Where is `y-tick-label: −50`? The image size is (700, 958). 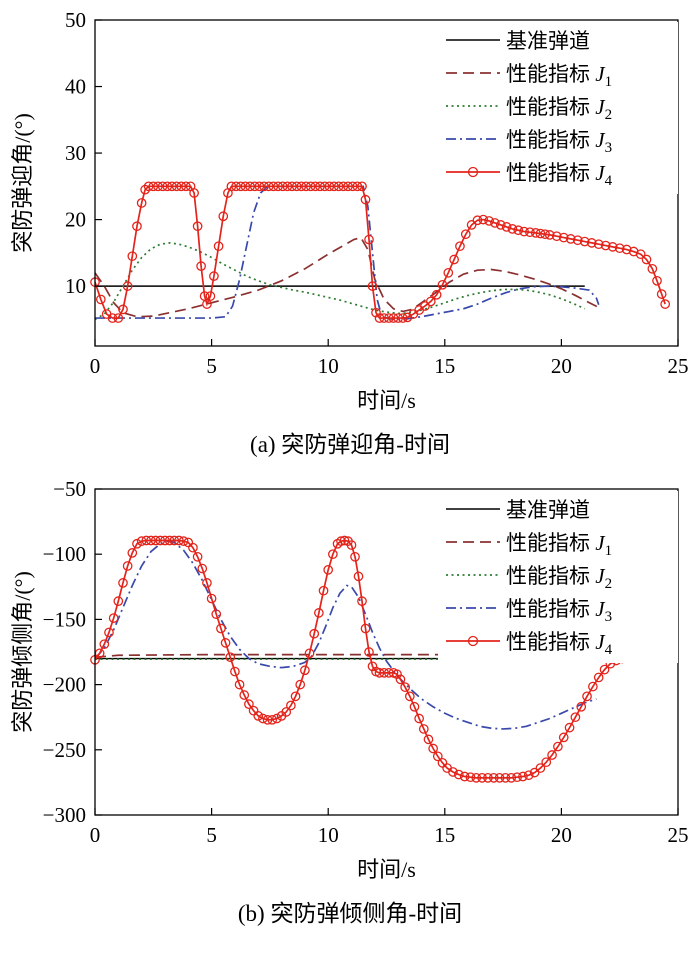 y-tick-label: −50 is located at coordinates (69, 489).